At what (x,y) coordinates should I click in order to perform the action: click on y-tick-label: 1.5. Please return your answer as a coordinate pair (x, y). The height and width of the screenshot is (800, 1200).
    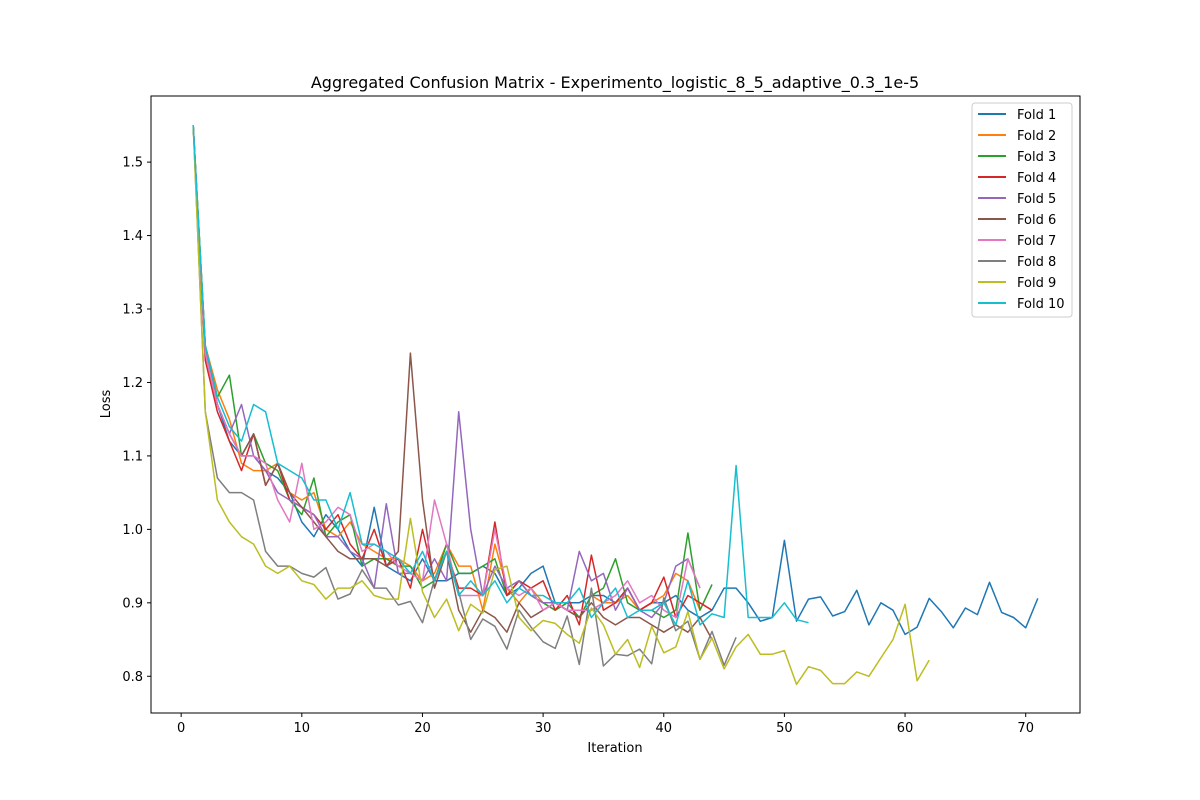
    Looking at the image, I should click on (132, 163).